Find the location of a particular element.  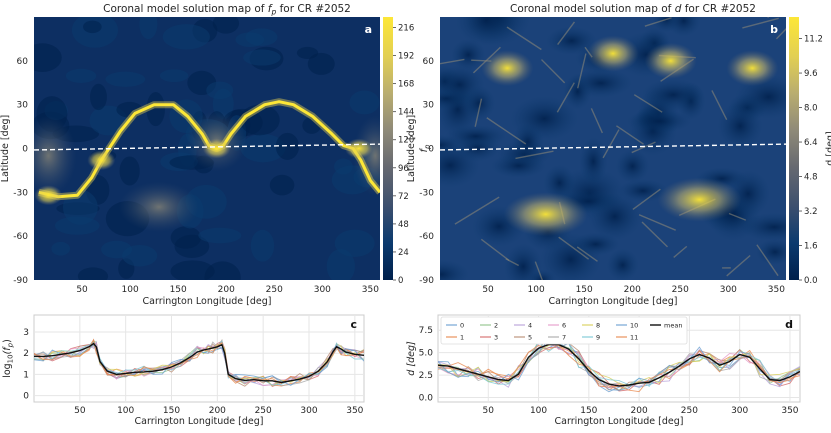

legend-label: mean is located at coordinates (673, 326).